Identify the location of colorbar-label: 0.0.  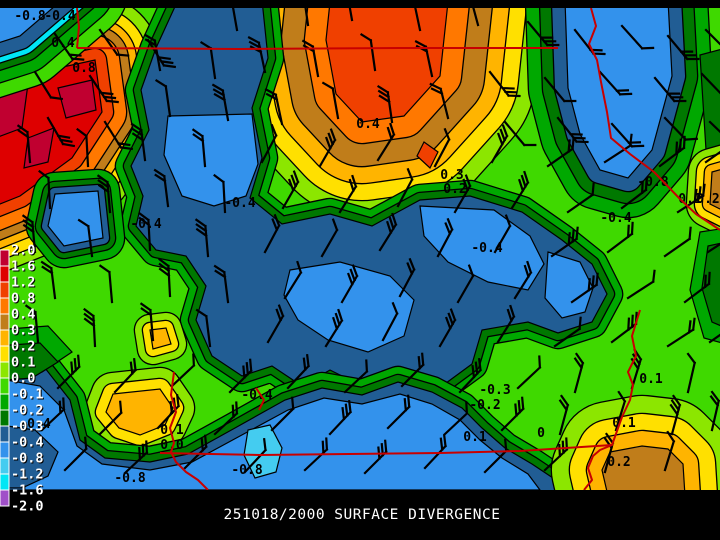
(23, 379).